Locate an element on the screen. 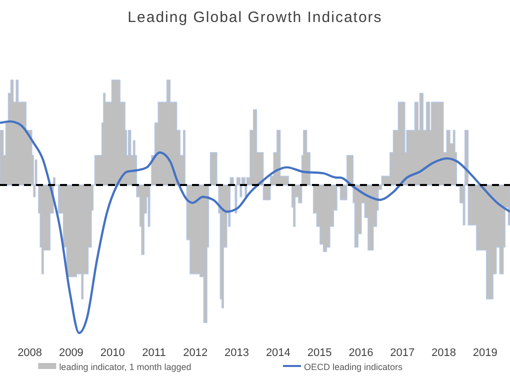 The image size is (510, 382). x-tick-label: 2012 is located at coordinates (195, 353).